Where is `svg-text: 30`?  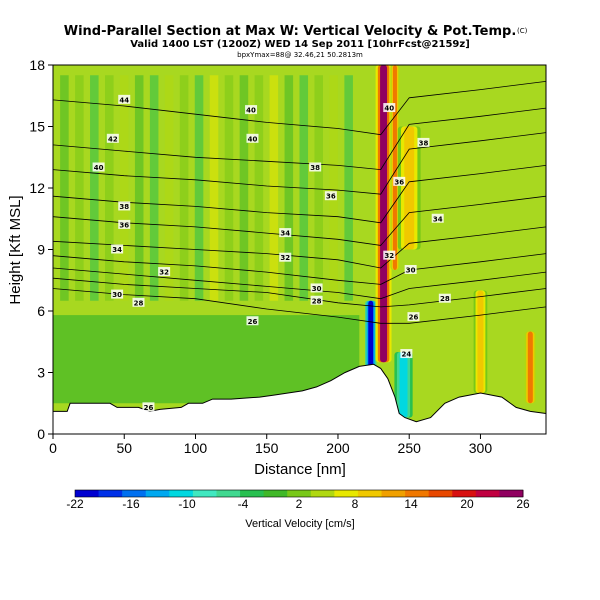
svg-text: 30 is located at coordinates (411, 271).